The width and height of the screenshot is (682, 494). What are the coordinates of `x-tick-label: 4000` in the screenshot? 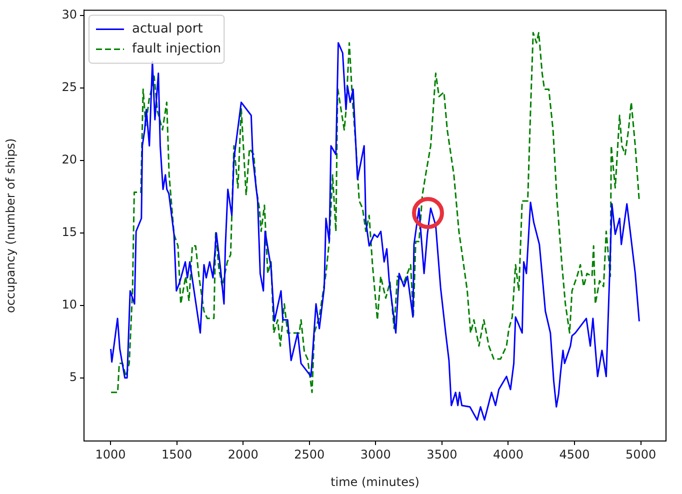 It's located at (508, 454).